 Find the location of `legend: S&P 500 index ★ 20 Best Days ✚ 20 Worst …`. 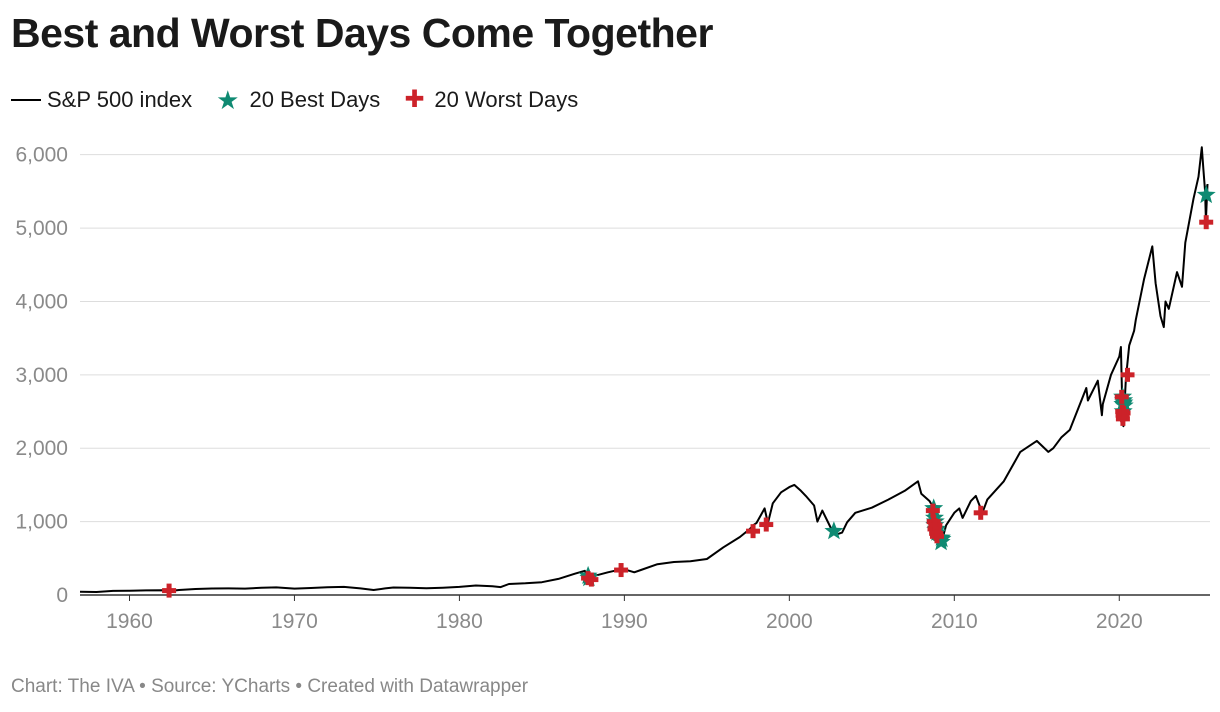

legend: S&P 500 index ★ 20 Best Days ✚ 20 Worst … is located at coordinates (306, 100).